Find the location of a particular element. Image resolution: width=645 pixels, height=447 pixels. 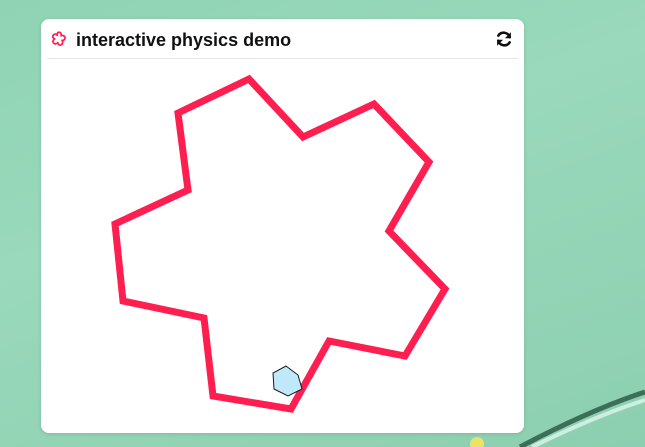

pentagon-body is located at coordinates (287, 381).